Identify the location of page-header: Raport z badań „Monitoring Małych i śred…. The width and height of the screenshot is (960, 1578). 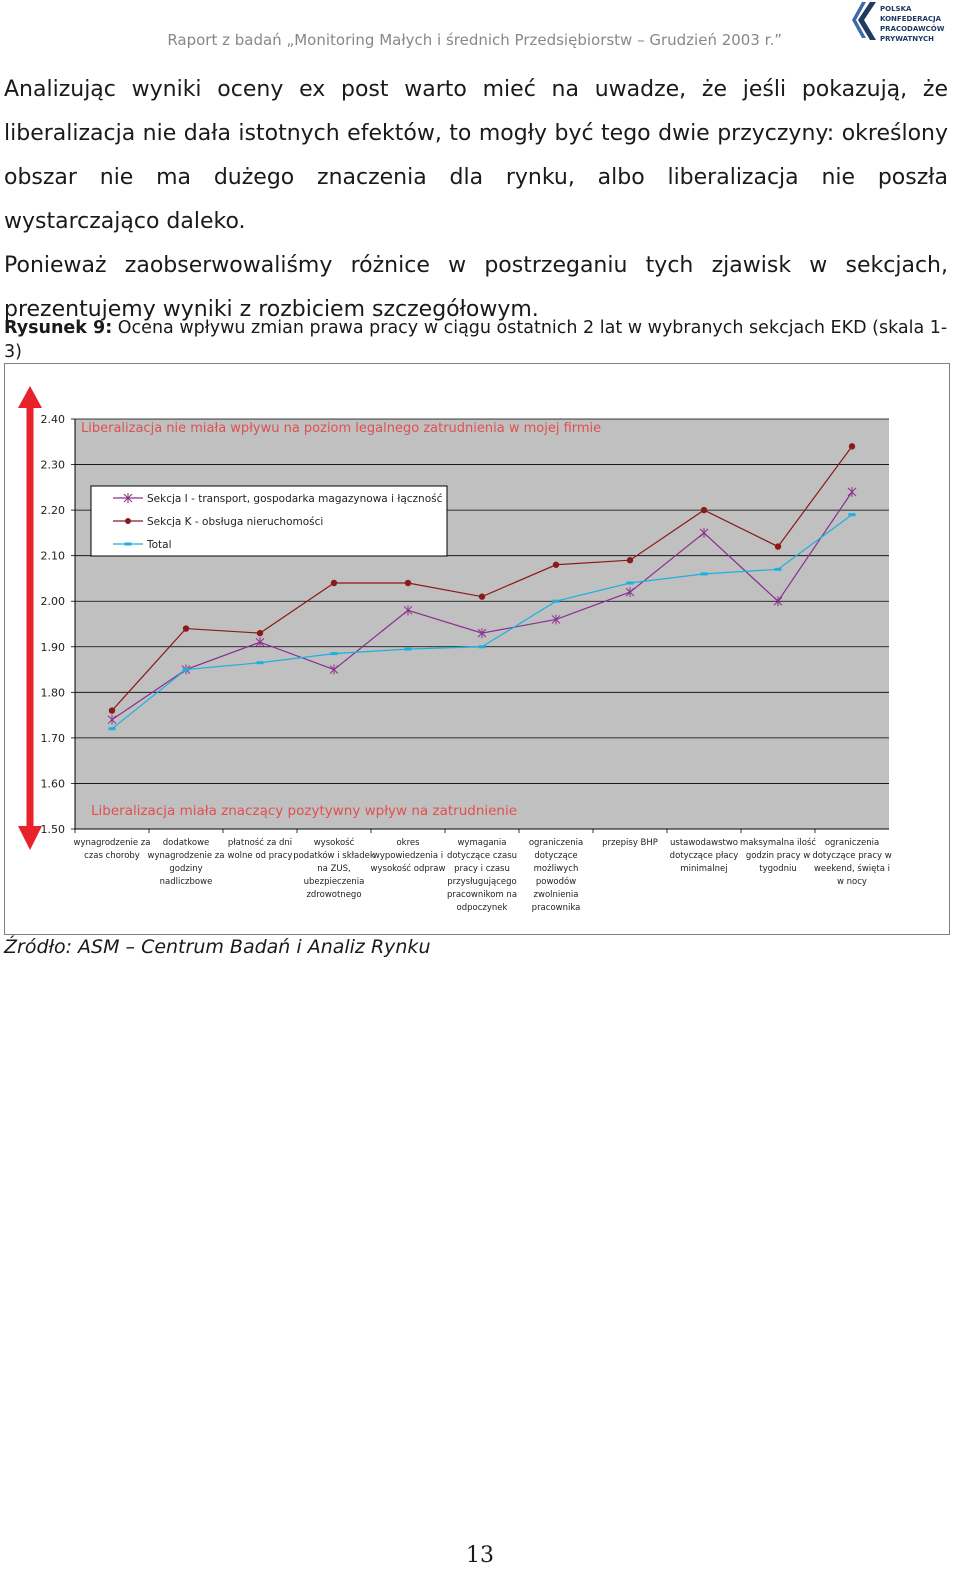
(480, 30).